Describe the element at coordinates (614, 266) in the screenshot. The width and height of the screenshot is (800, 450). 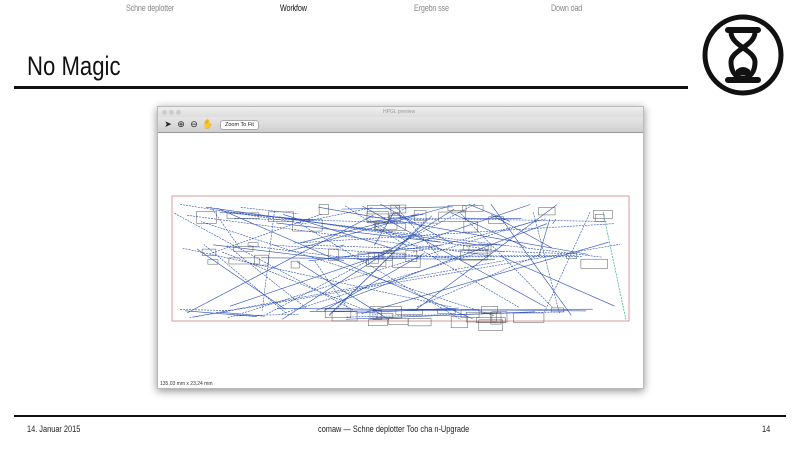
I see `return-path` at that location.